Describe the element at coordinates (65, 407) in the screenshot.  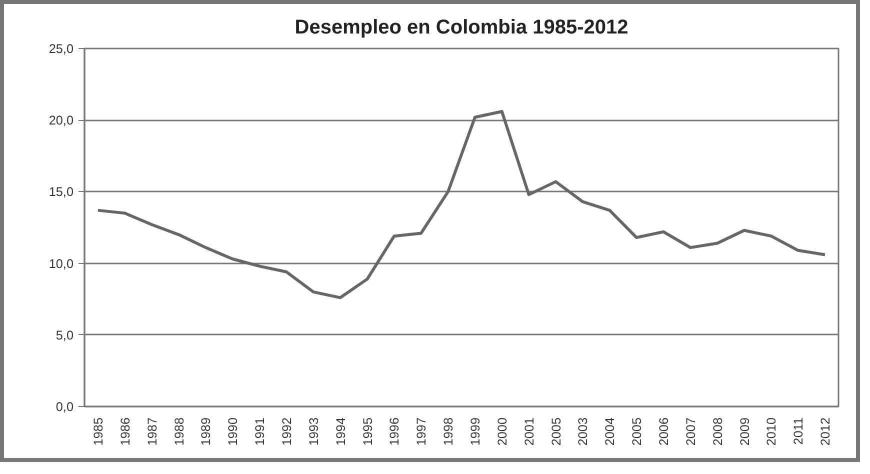
I see `y-tick-label: 0,0` at that location.